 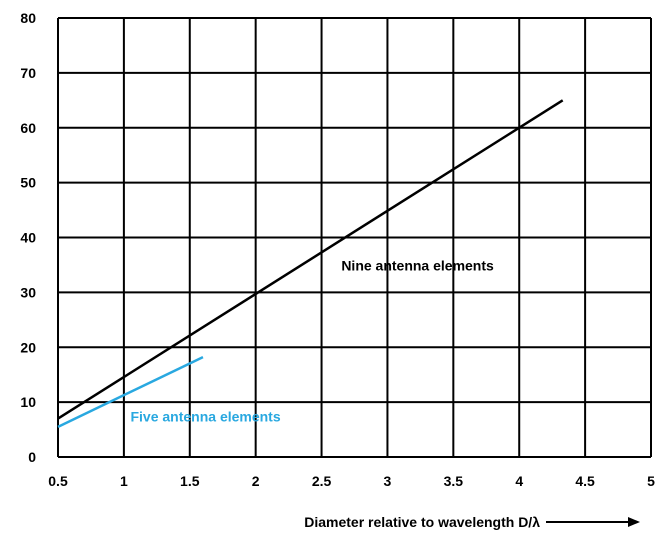 What do you see at coordinates (256, 481) in the screenshot?
I see `x-tick-label: 2` at bounding box center [256, 481].